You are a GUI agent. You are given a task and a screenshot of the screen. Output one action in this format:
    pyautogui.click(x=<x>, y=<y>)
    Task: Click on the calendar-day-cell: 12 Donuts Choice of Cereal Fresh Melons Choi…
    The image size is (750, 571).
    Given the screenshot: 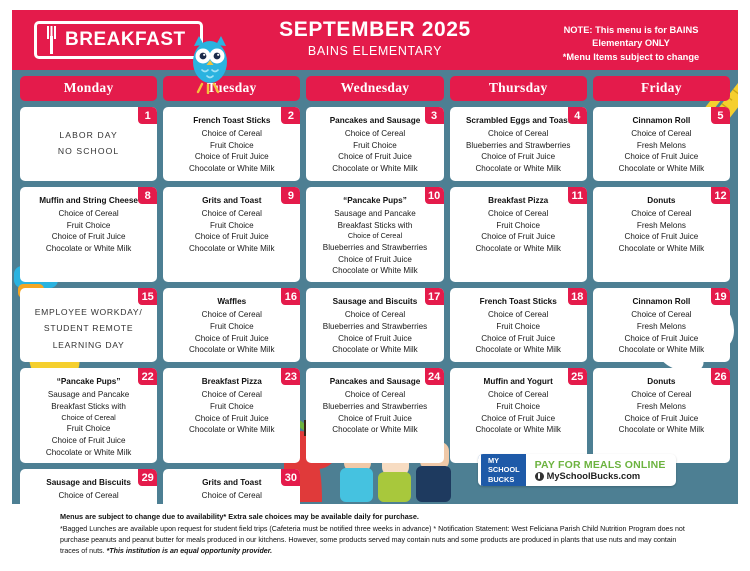 What is the action you would take?
    pyautogui.click(x=661, y=235)
    